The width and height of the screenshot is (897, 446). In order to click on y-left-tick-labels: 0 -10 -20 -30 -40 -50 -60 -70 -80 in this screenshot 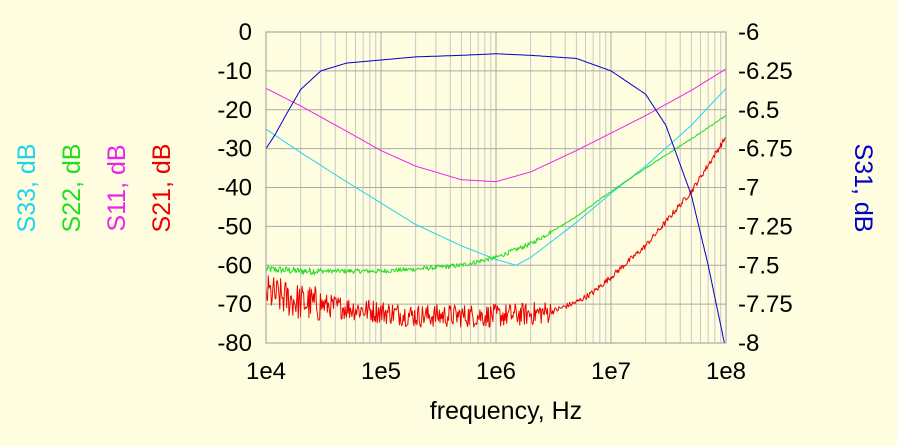, I will do `click(234, 188)`.